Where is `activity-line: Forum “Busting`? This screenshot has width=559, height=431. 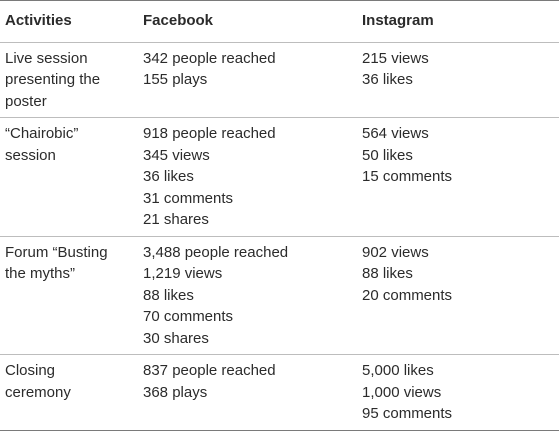 activity-line: Forum “Busting is located at coordinates (56, 252).